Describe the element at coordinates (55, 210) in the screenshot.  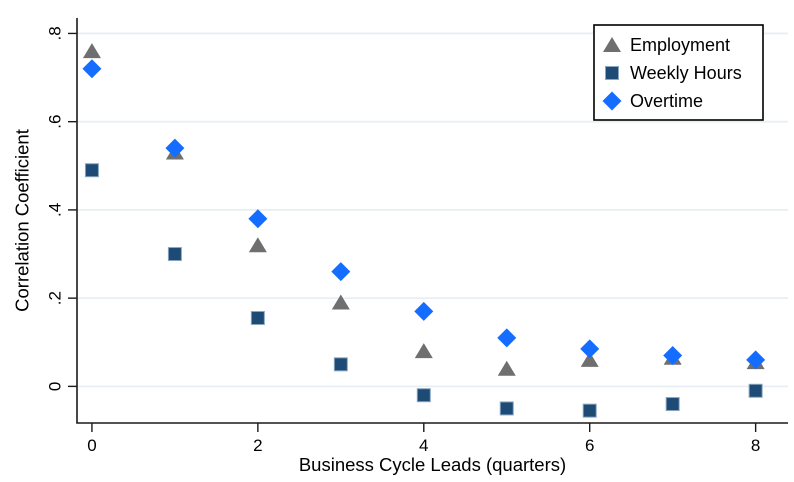
I see `y-tick-label: .4` at that location.